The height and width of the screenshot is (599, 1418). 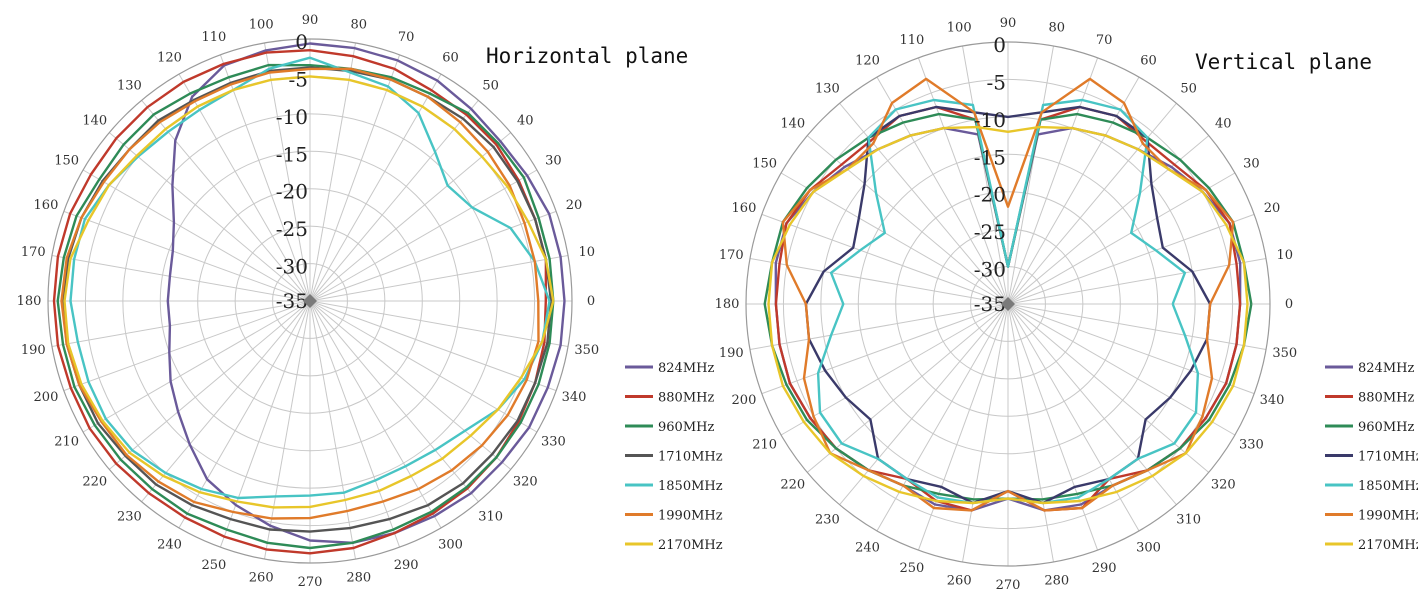 I want to click on angle-tick-label: 340, so click(x=574, y=397).